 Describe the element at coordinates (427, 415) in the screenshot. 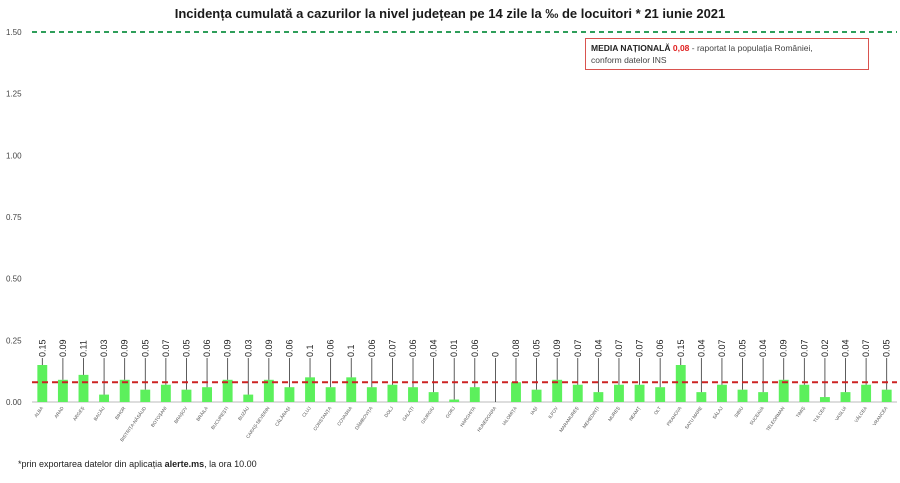

I see `category-label: GIURGIU` at that location.